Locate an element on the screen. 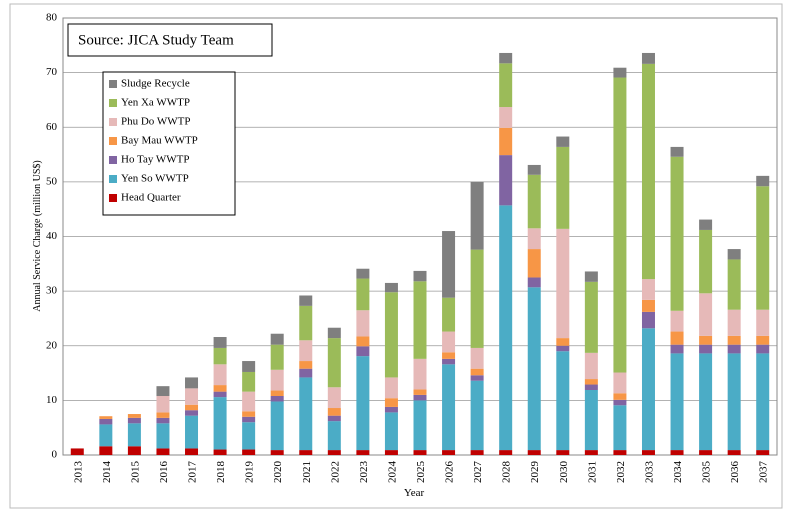 The image size is (785, 516). x-tick-label: 2031 is located at coordinates (592, 472).